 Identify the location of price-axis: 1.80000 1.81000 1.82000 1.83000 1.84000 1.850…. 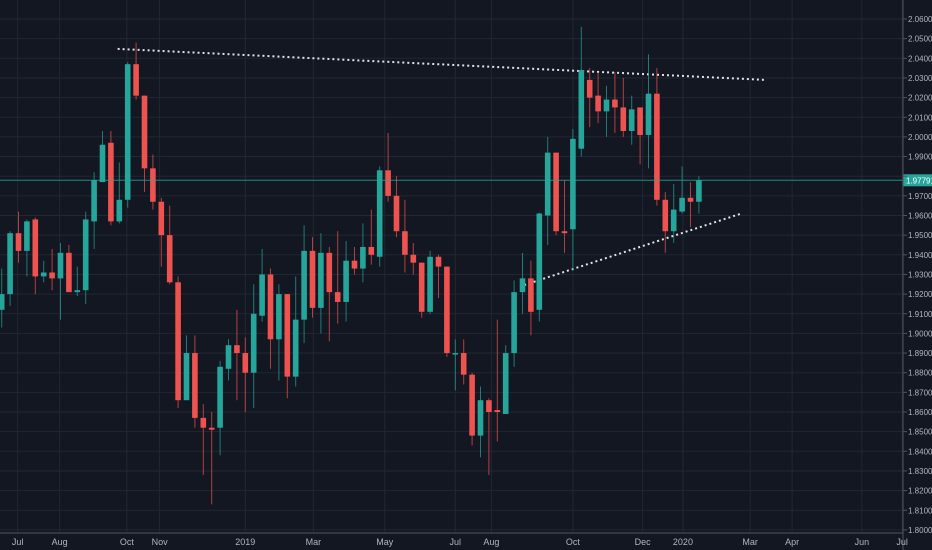
(917, 275).